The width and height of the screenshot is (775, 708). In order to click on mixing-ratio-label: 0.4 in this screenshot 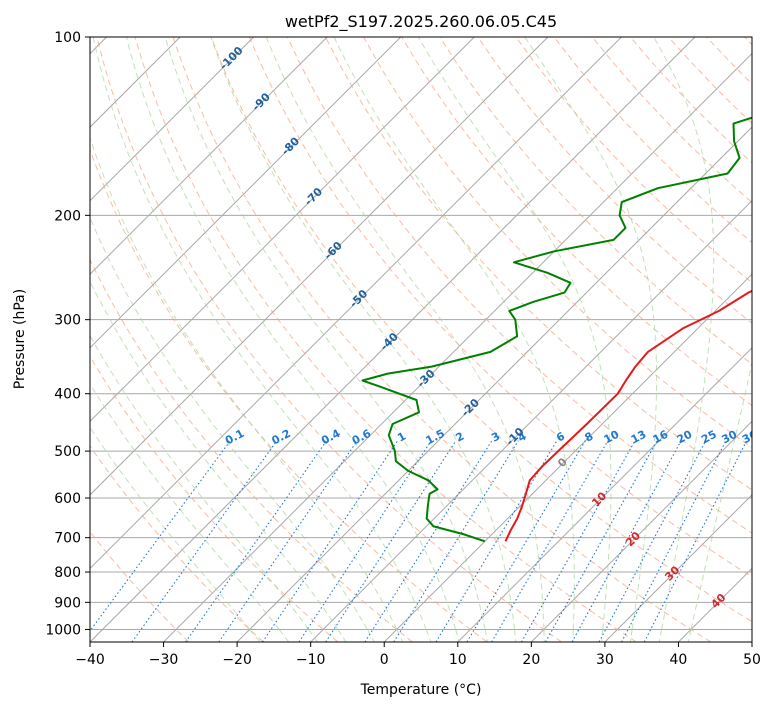, I will do `click(331, 437)`.